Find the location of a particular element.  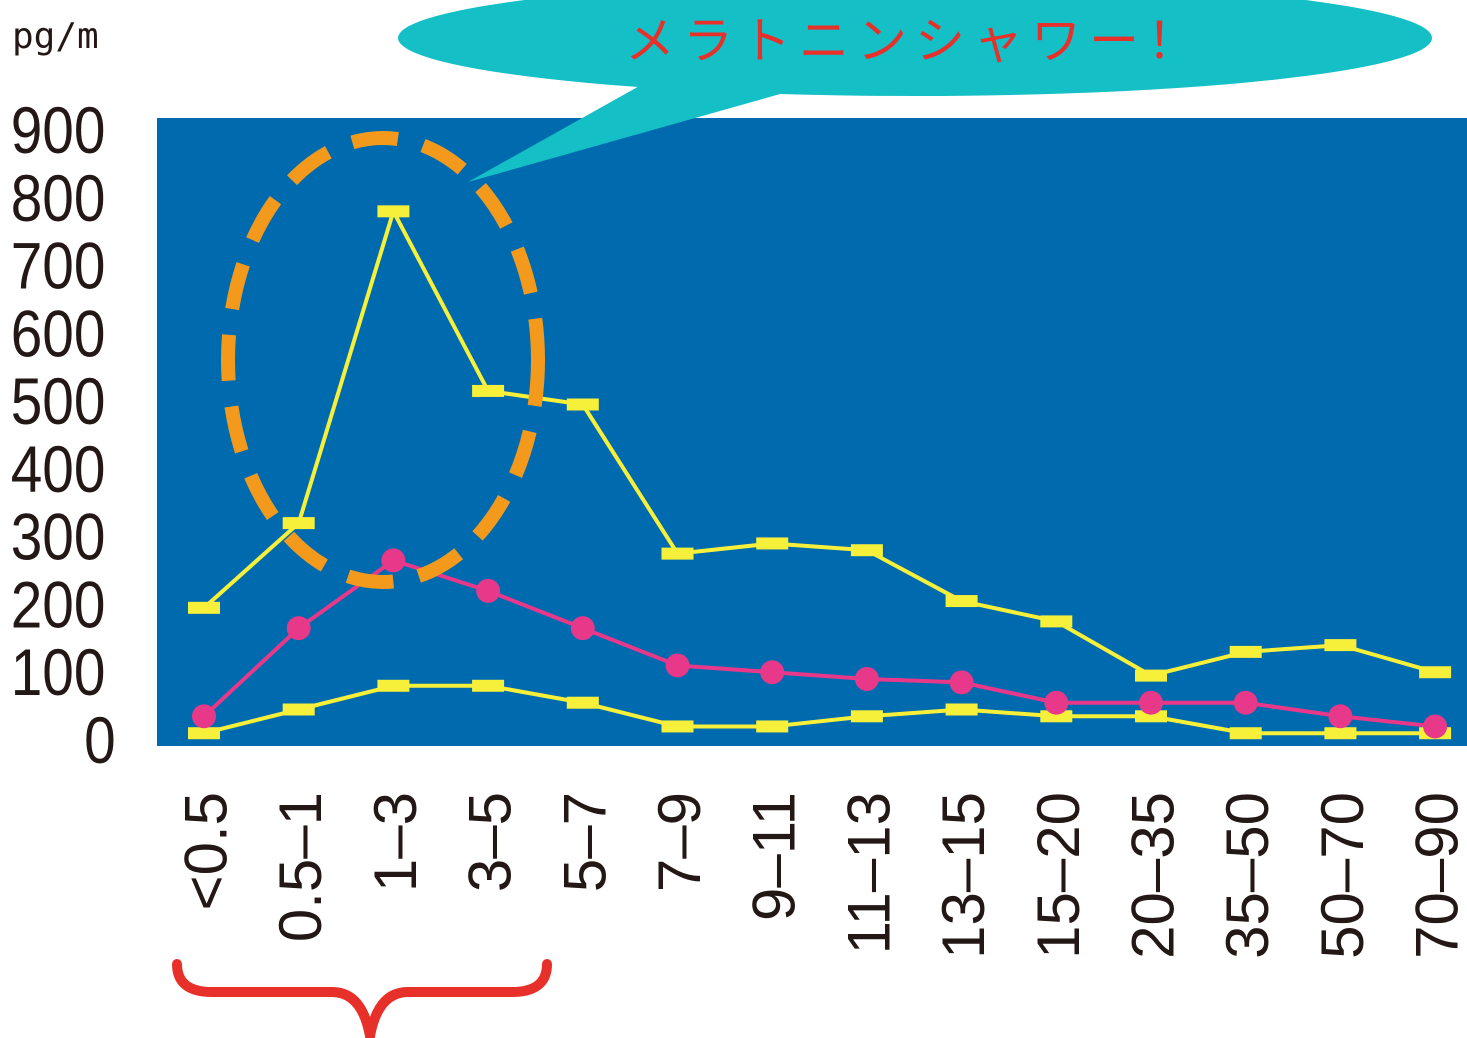

x-tick-label: 35–50 is located at coordinates (1247, 875).